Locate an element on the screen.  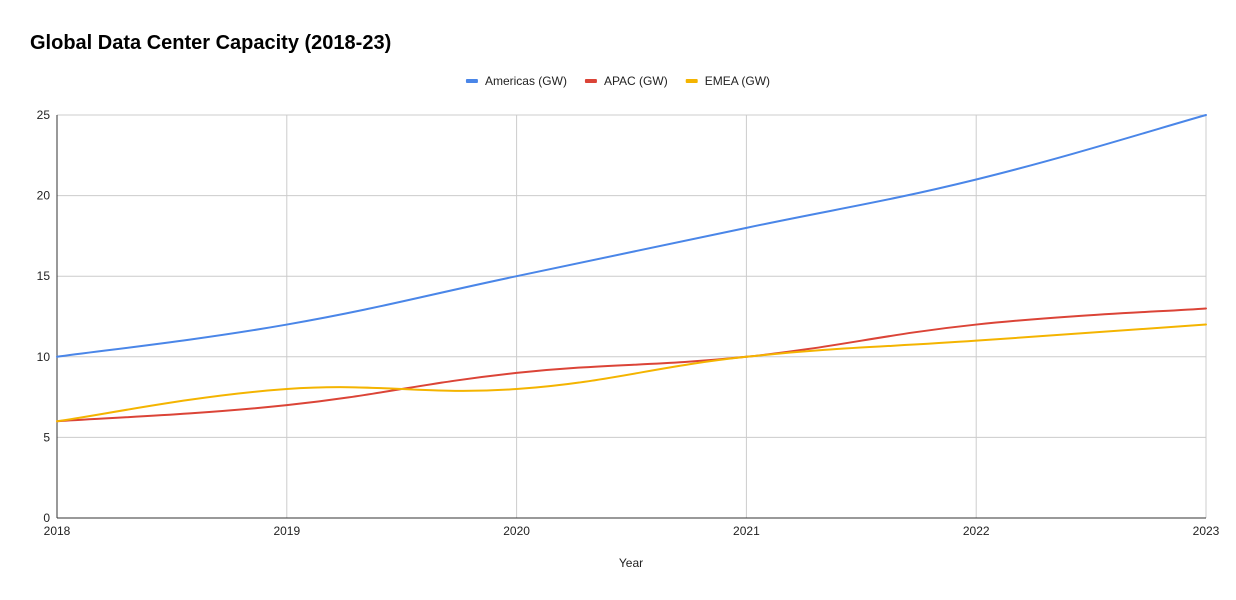
x-tick-label: 2023 is located at coordinates (1206, 531).